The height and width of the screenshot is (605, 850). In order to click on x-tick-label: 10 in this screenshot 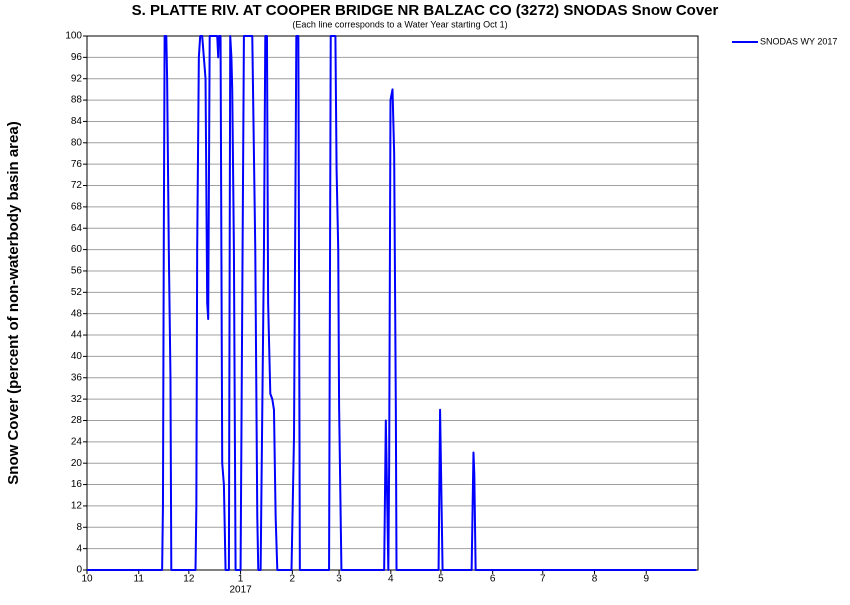, I will do `click(87, 579)`.